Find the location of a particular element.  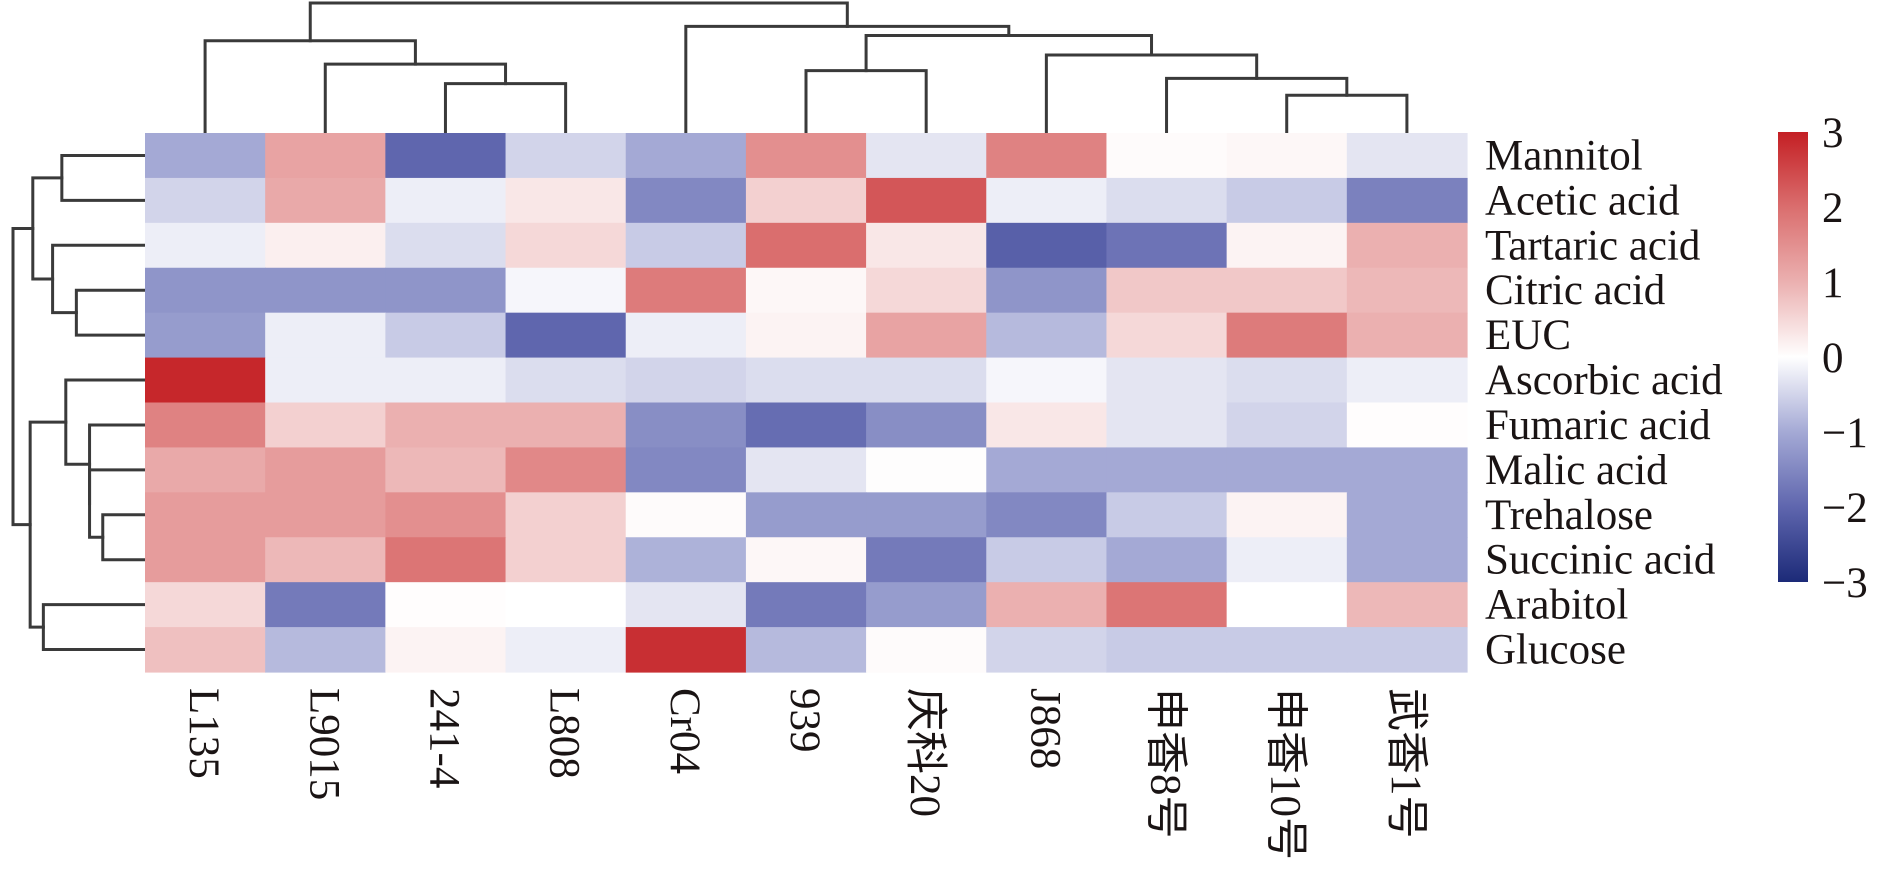

column-label: 武香1号 is located at coordinates (1405, 763).